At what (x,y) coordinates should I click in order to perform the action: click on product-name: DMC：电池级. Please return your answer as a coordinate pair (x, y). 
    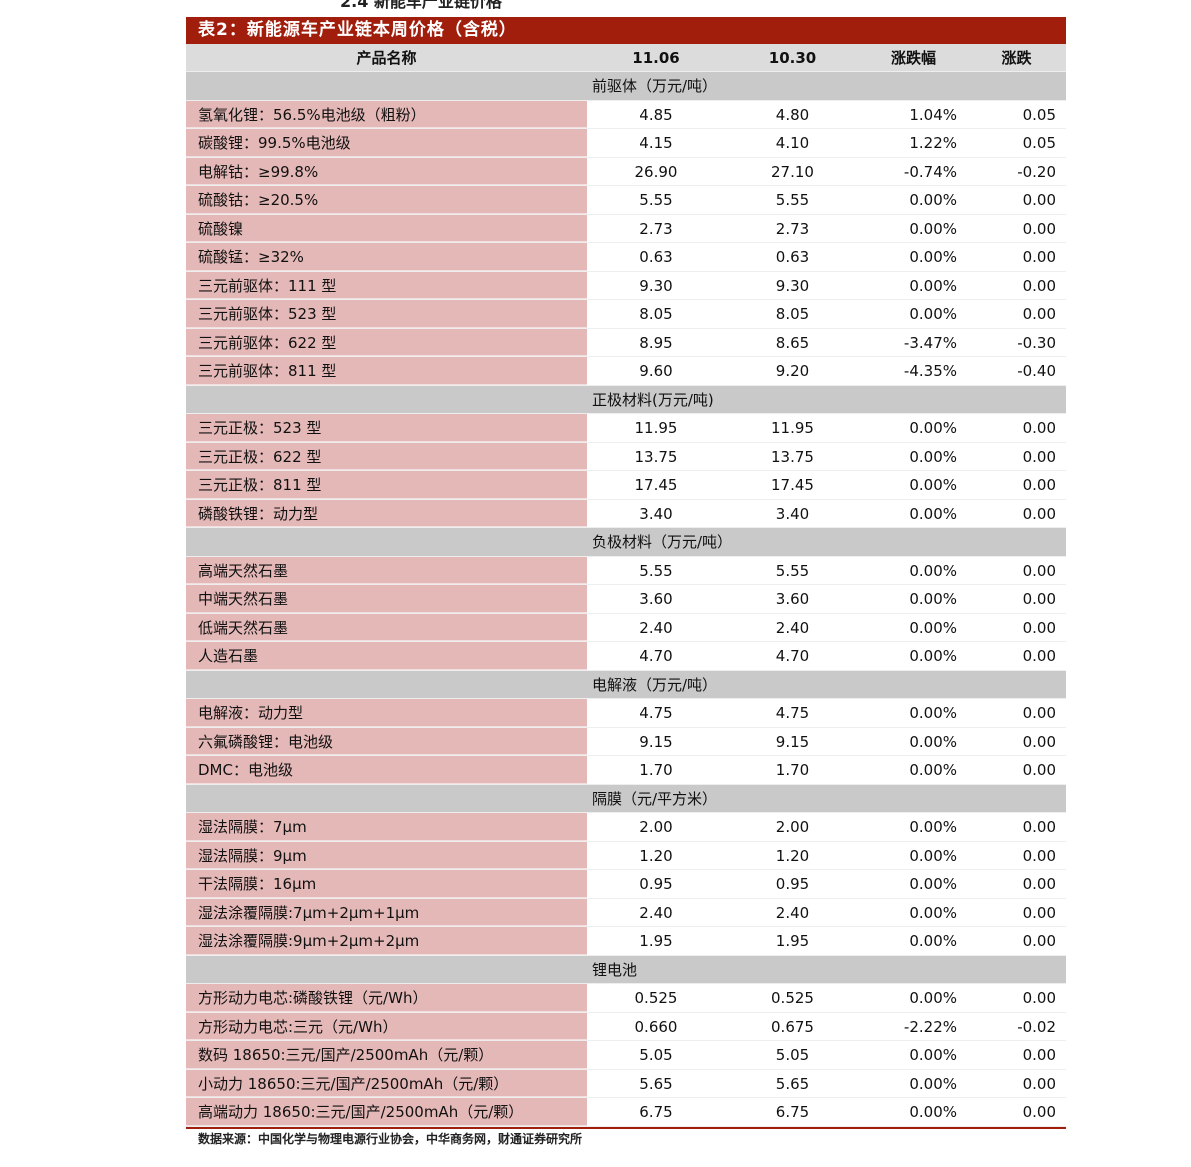
    Looking at the image, I should click on (386, 770).